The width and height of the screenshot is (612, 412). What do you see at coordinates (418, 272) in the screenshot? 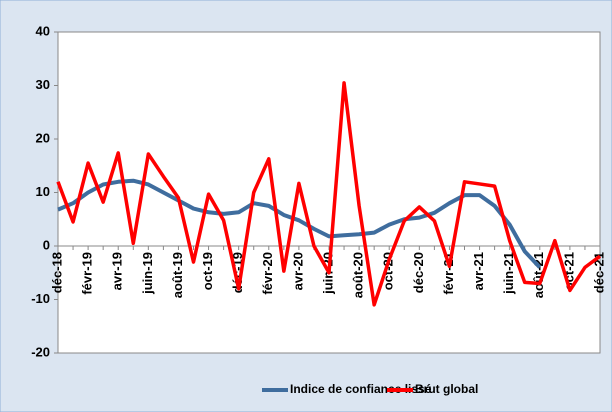
I see `x-tick-label: déc-20` at bounding box center [418, 272].